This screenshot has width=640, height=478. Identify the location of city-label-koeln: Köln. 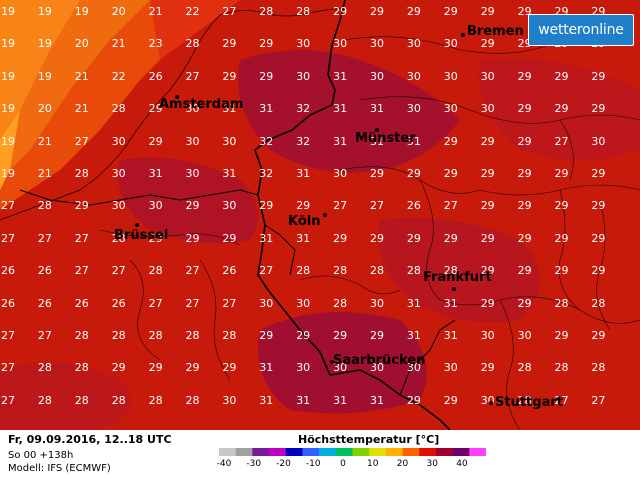
(304, 221).